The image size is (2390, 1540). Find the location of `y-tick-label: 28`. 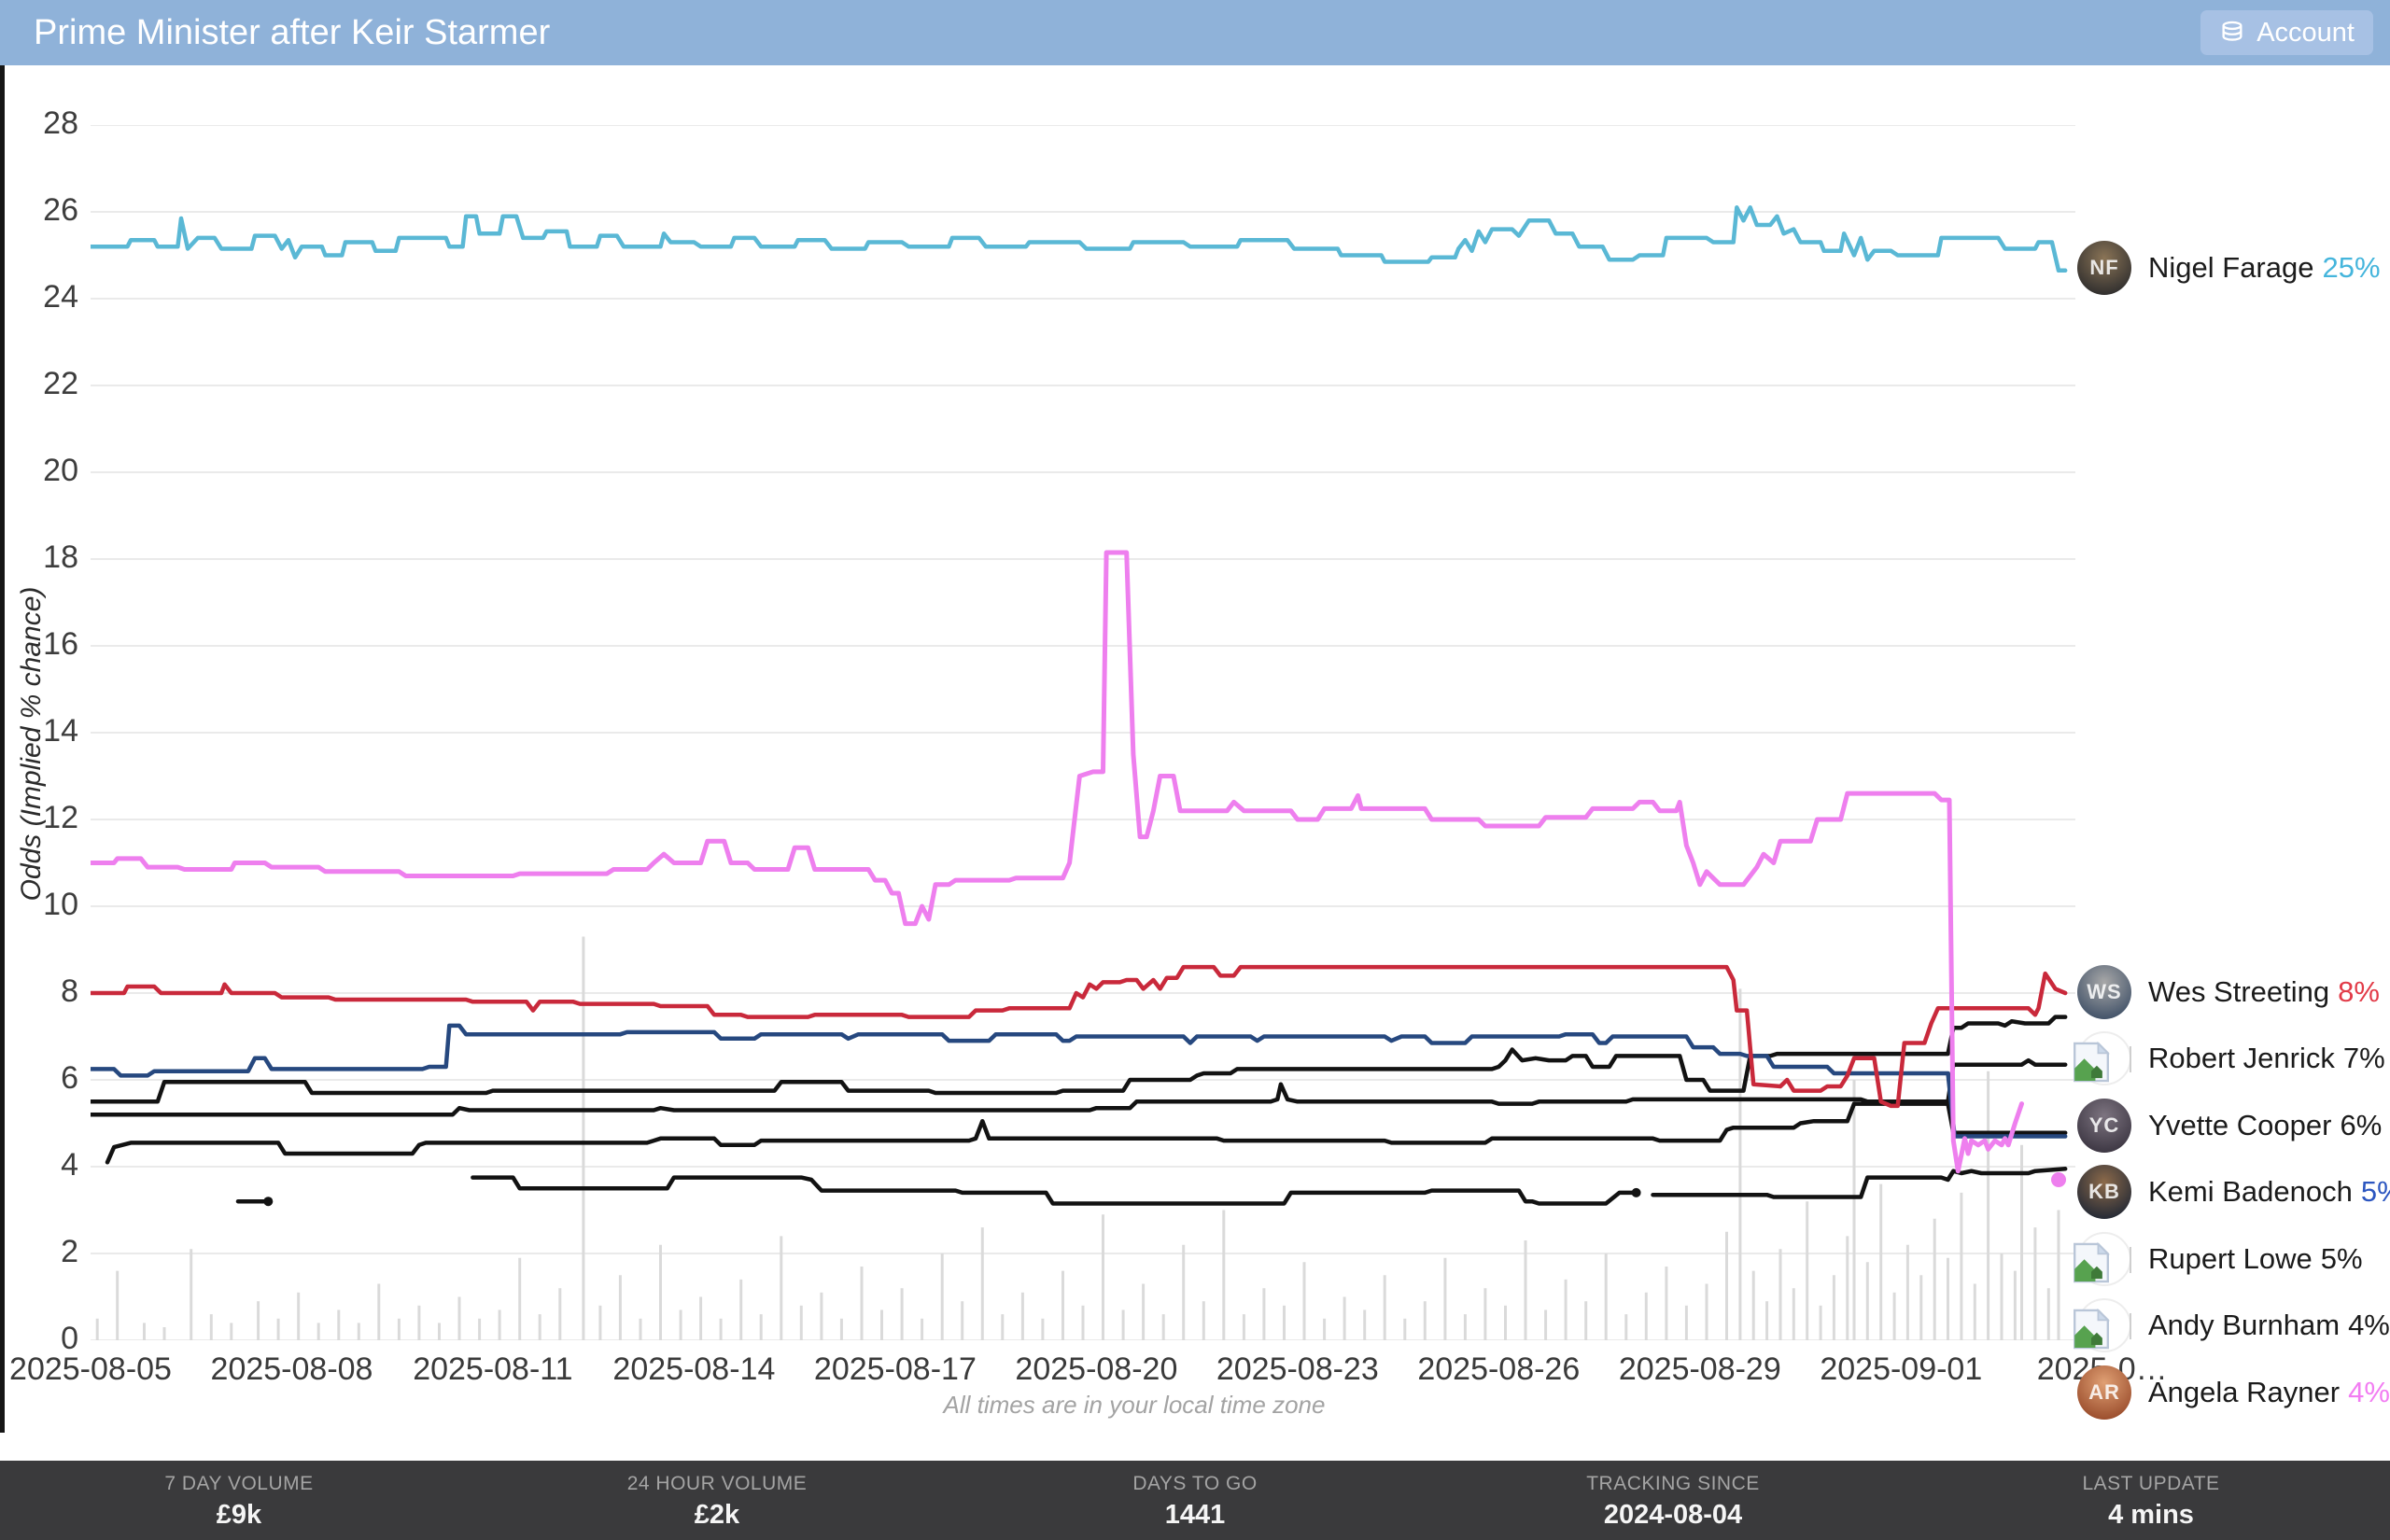

y-tick-label: 28 is located at coordinates (60, 123).